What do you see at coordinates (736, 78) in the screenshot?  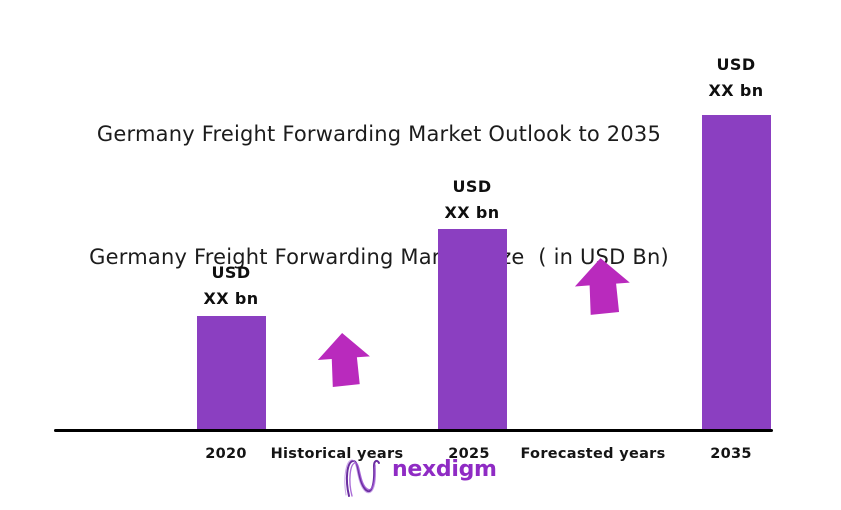 I see `value-label-2035: USD XX bn` at bounding box center [736, 78].